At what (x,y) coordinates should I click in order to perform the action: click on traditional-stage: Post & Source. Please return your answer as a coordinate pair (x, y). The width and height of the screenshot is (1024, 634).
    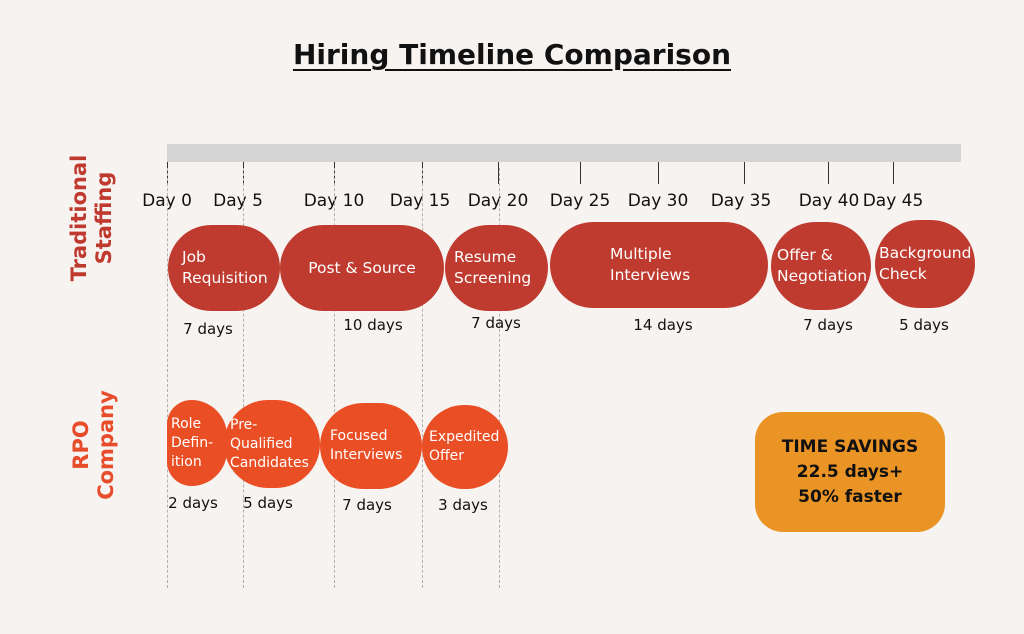
    Looking at the image, I should click on (362, 268).